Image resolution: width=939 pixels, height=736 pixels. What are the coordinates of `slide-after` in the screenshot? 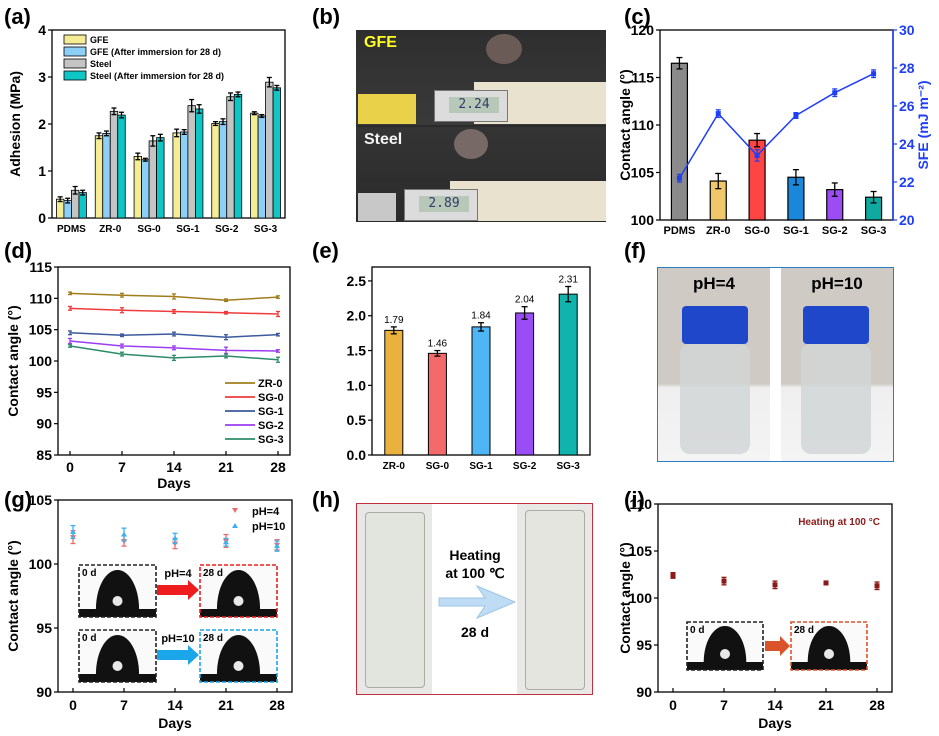 It's located at (554, 599).